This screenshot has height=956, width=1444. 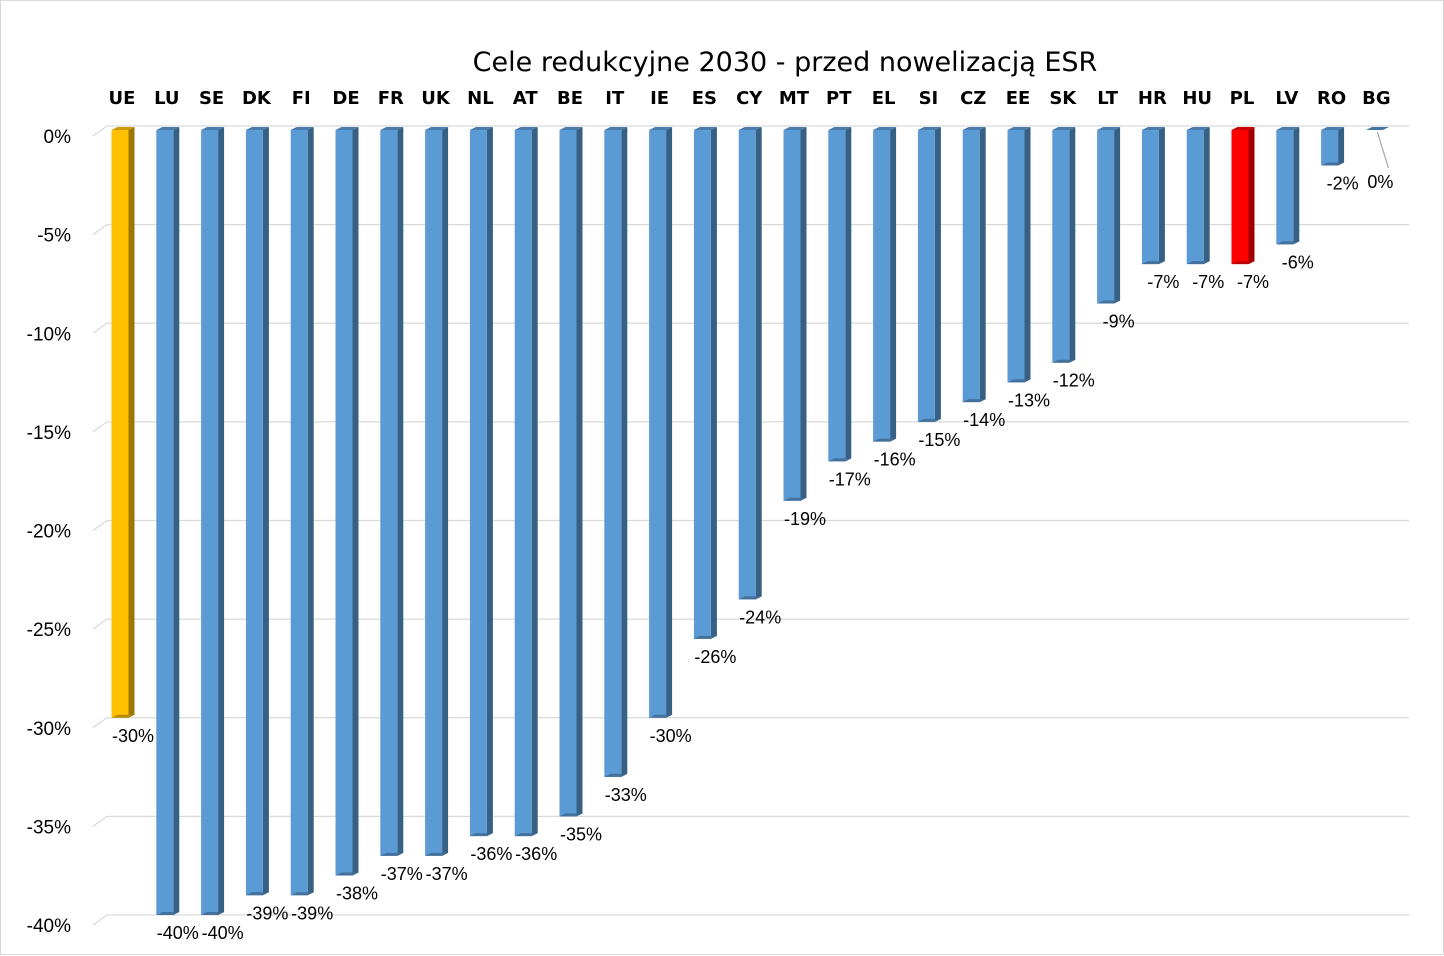 What do you see at coordinates (704, 98) in the screenshot?
I see `category-label: ES` at bounding box center [704, 98].